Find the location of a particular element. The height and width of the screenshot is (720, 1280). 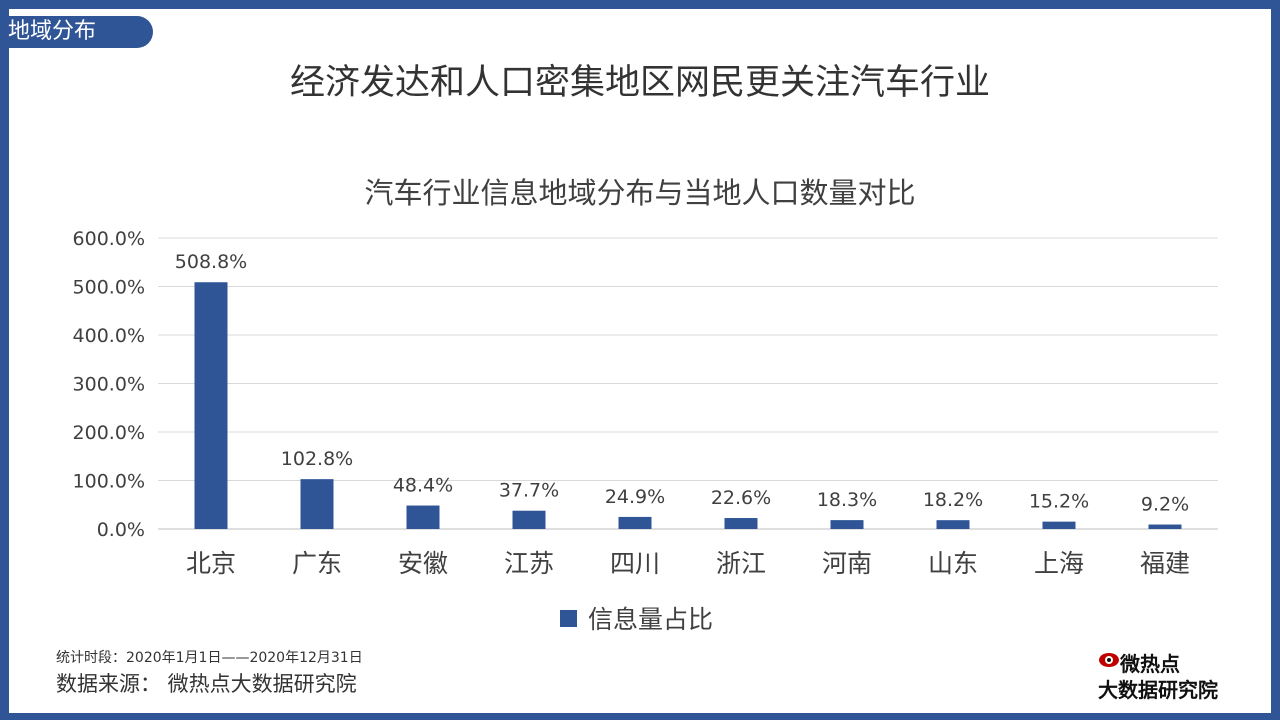

x-tick-label: 安徽 is located at coordinates (423, 563).